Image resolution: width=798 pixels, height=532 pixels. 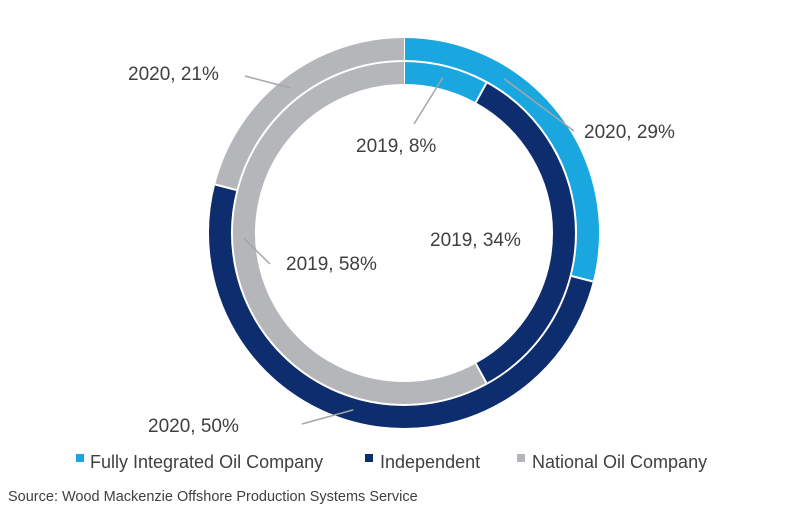 I want to click on legend-swatch-independent, so click(x=369, y=458).